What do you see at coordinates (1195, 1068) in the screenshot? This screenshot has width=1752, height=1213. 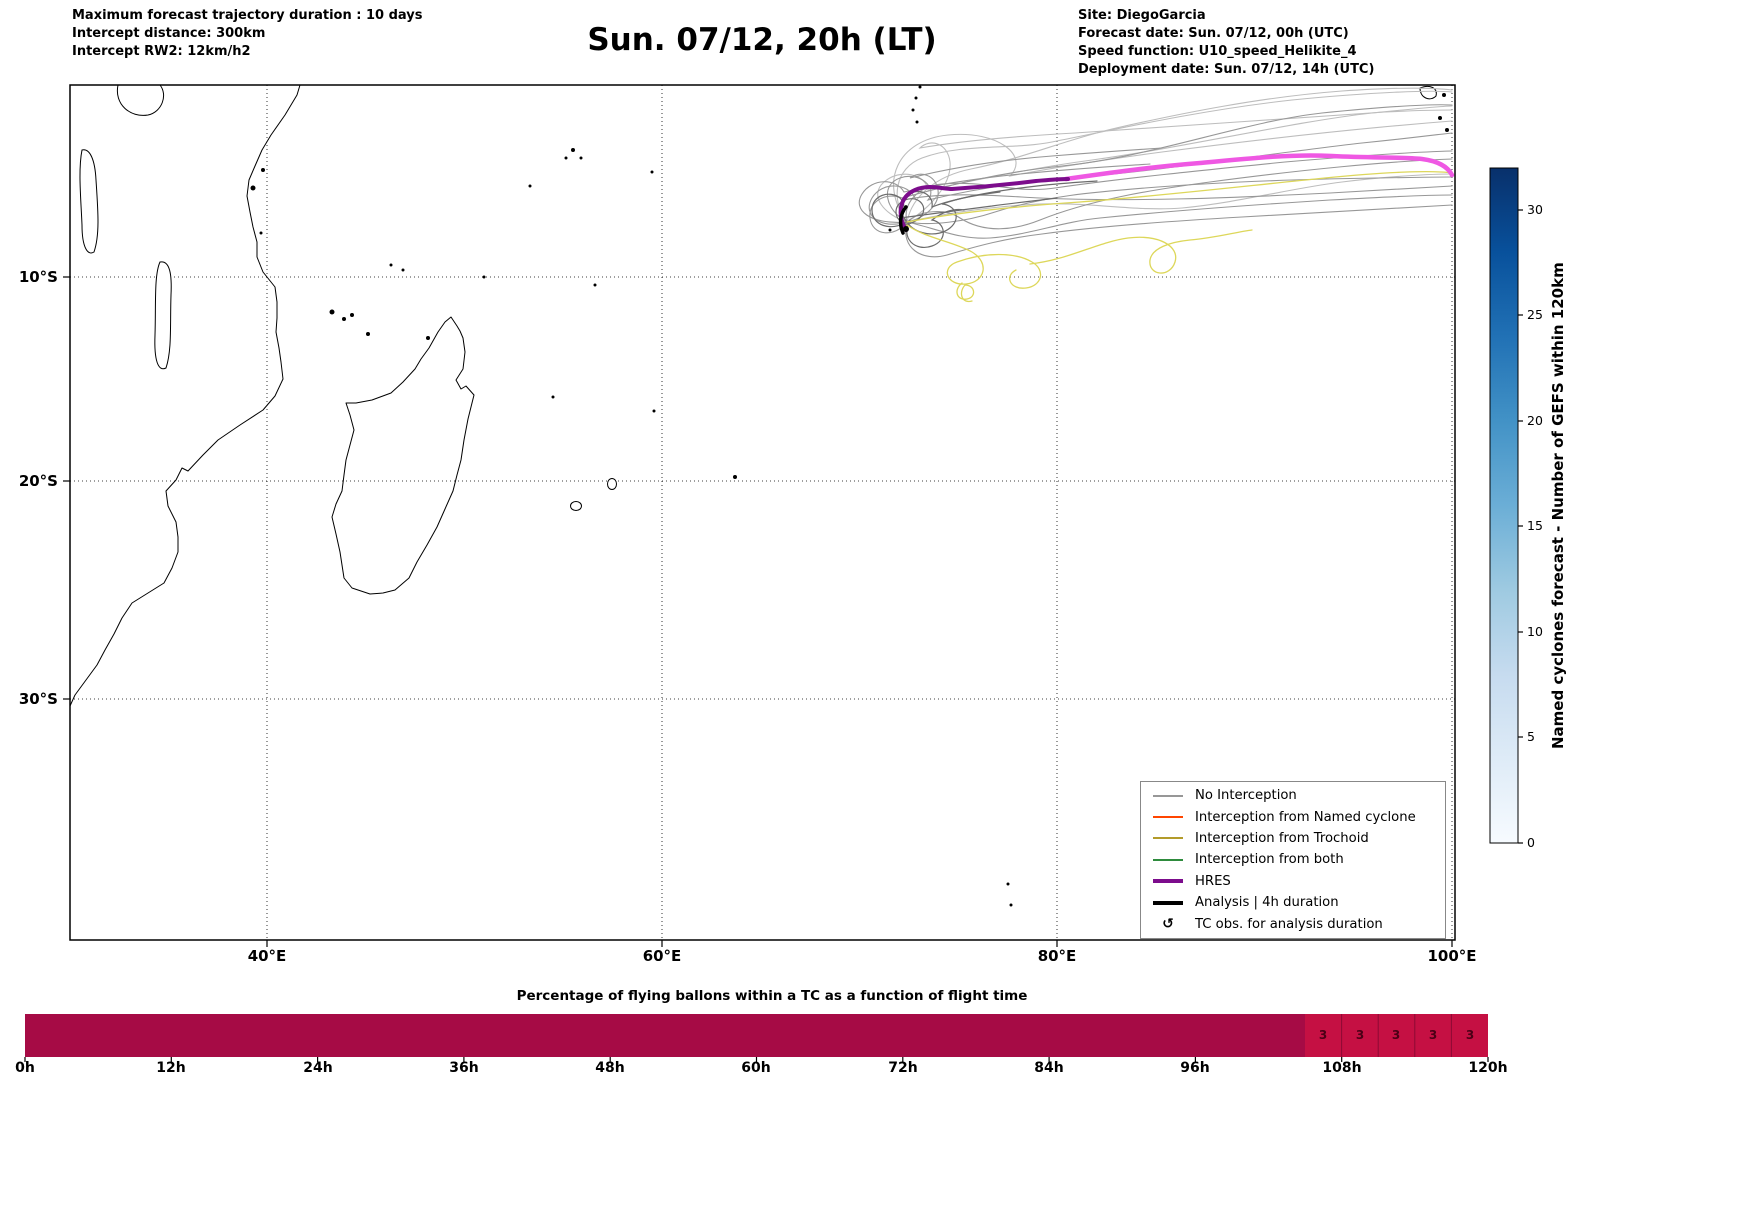 I see `btick-96h: 96h` at bounding box center [1195, 1068].